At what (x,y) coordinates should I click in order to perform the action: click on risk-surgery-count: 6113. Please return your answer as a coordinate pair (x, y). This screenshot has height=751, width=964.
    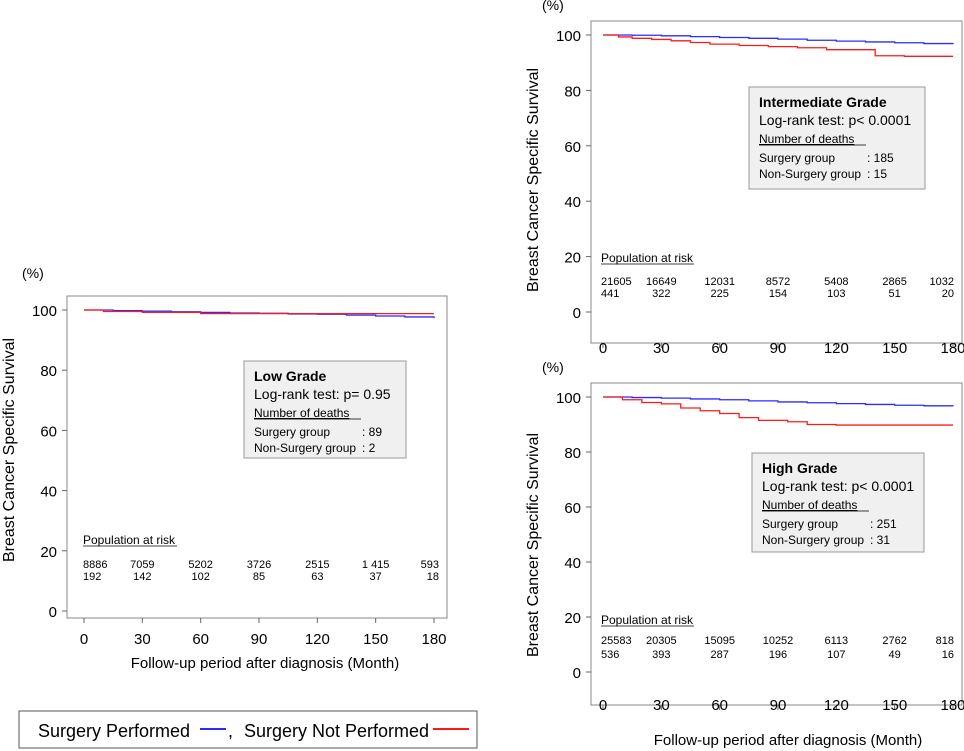
    Looking at the image, I should click on (837, 641).